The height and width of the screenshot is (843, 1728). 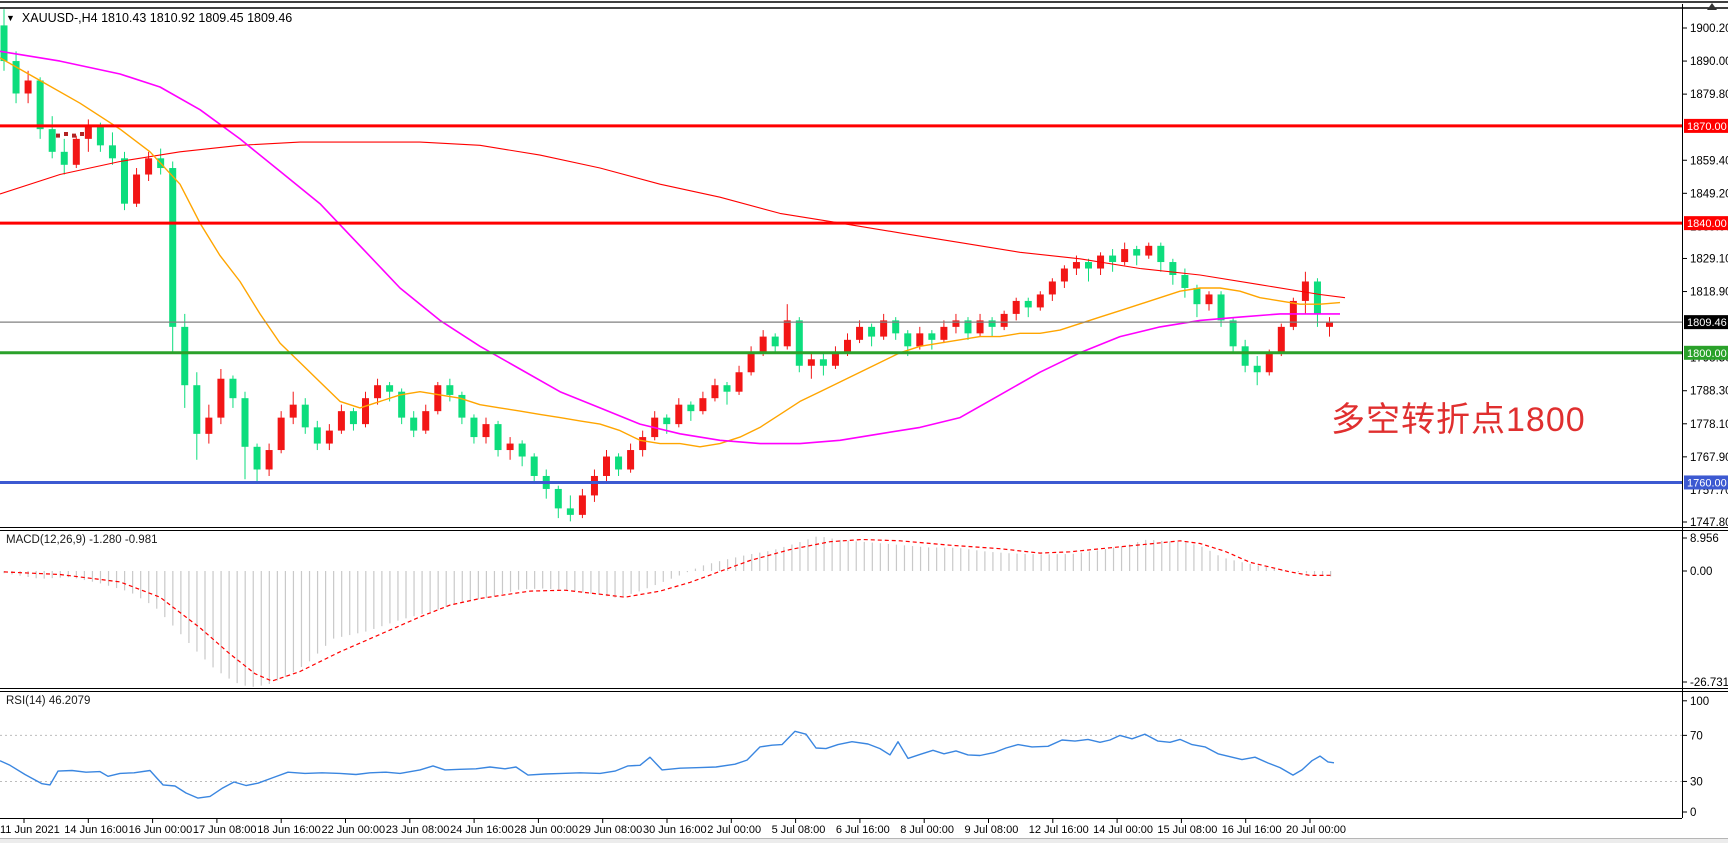 What do you see at coordinates (1709, 259) in the screenshot?
I see `price-tick-label: 1829.10` at bounding box center [1709, 259].